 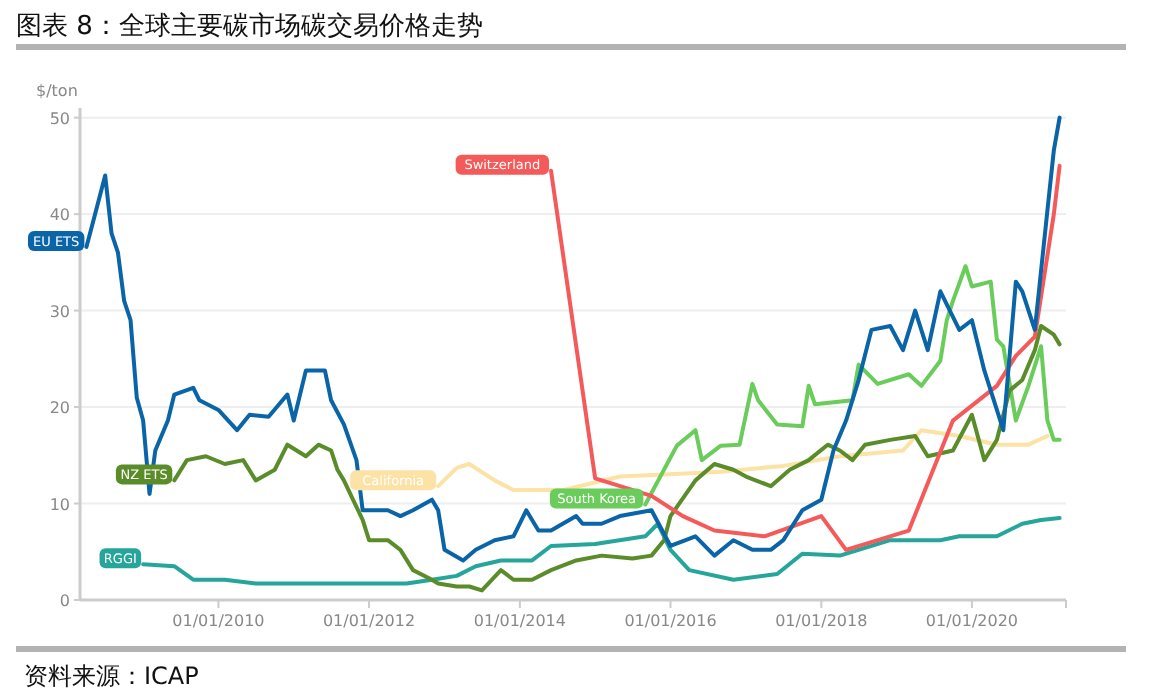 I want to click on x-tick-label: 01/01/2010, so click(x=218, y=621).